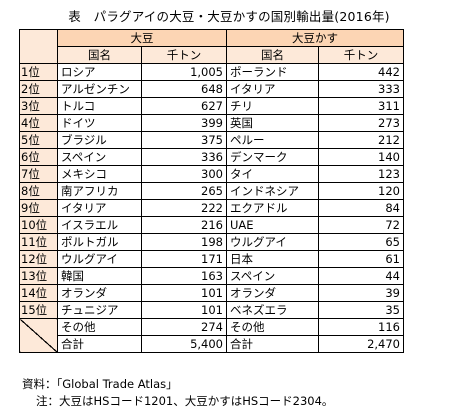 The height and width of the screenshot is (410, 458). Describe the element at coordinates (361, 174) in the screenshot. I see `meal-value-cell: 123` at that location.